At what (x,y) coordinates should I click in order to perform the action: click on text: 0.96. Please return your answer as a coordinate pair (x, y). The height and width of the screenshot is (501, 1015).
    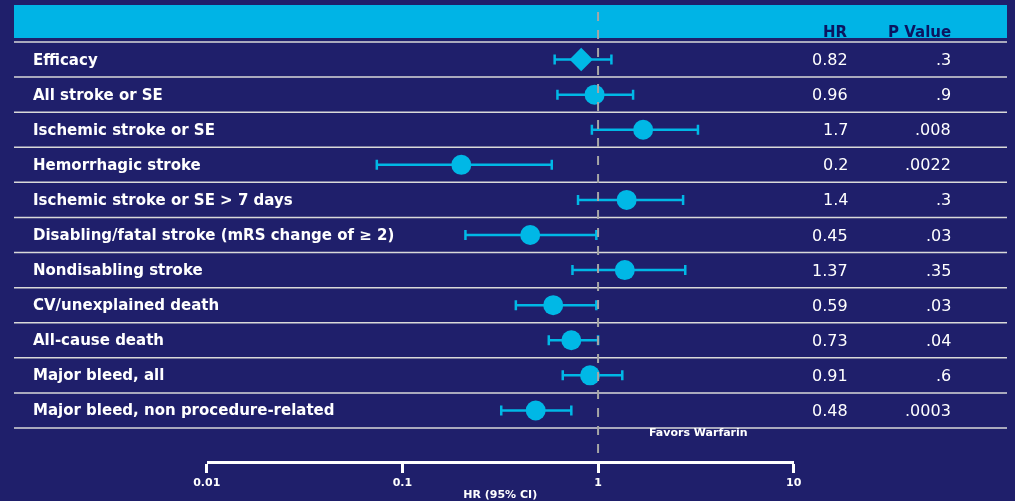
    Looking at the image, I should click on (830, 94).